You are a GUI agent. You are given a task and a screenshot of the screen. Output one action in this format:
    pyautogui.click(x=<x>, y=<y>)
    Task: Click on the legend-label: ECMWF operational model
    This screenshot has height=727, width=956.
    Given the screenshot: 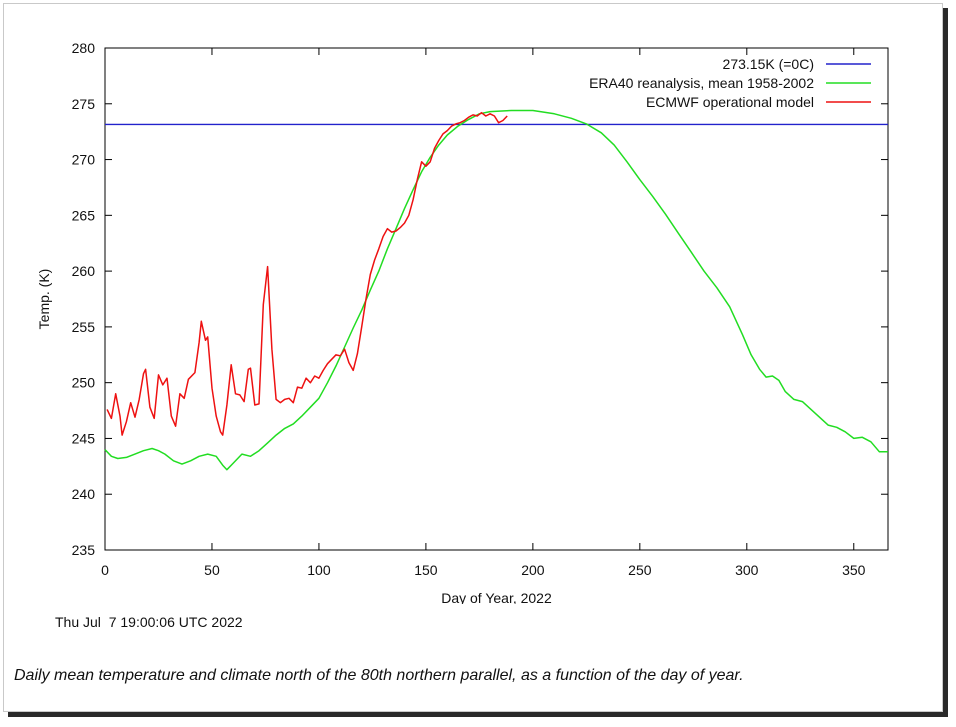 What is the action you would take?
    pyautogui.click(x=730, y=102)
    